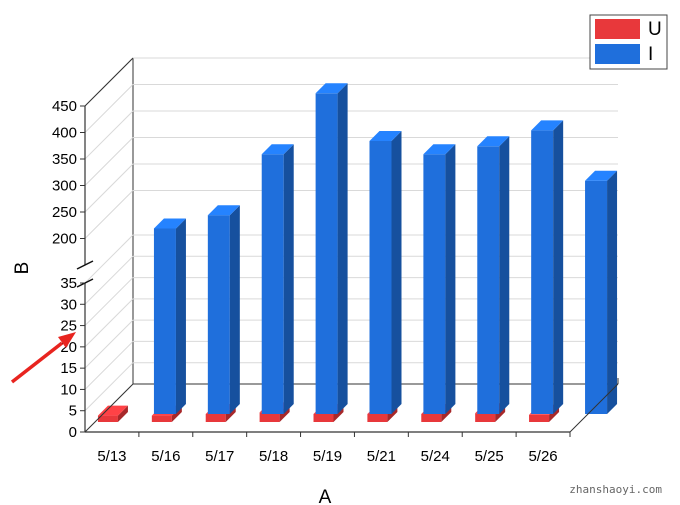  What do you see at coordinates (615, 489) in the screenshot?
I see `watermark: zhanshaoyi.com` at bounding box center [615, 489].